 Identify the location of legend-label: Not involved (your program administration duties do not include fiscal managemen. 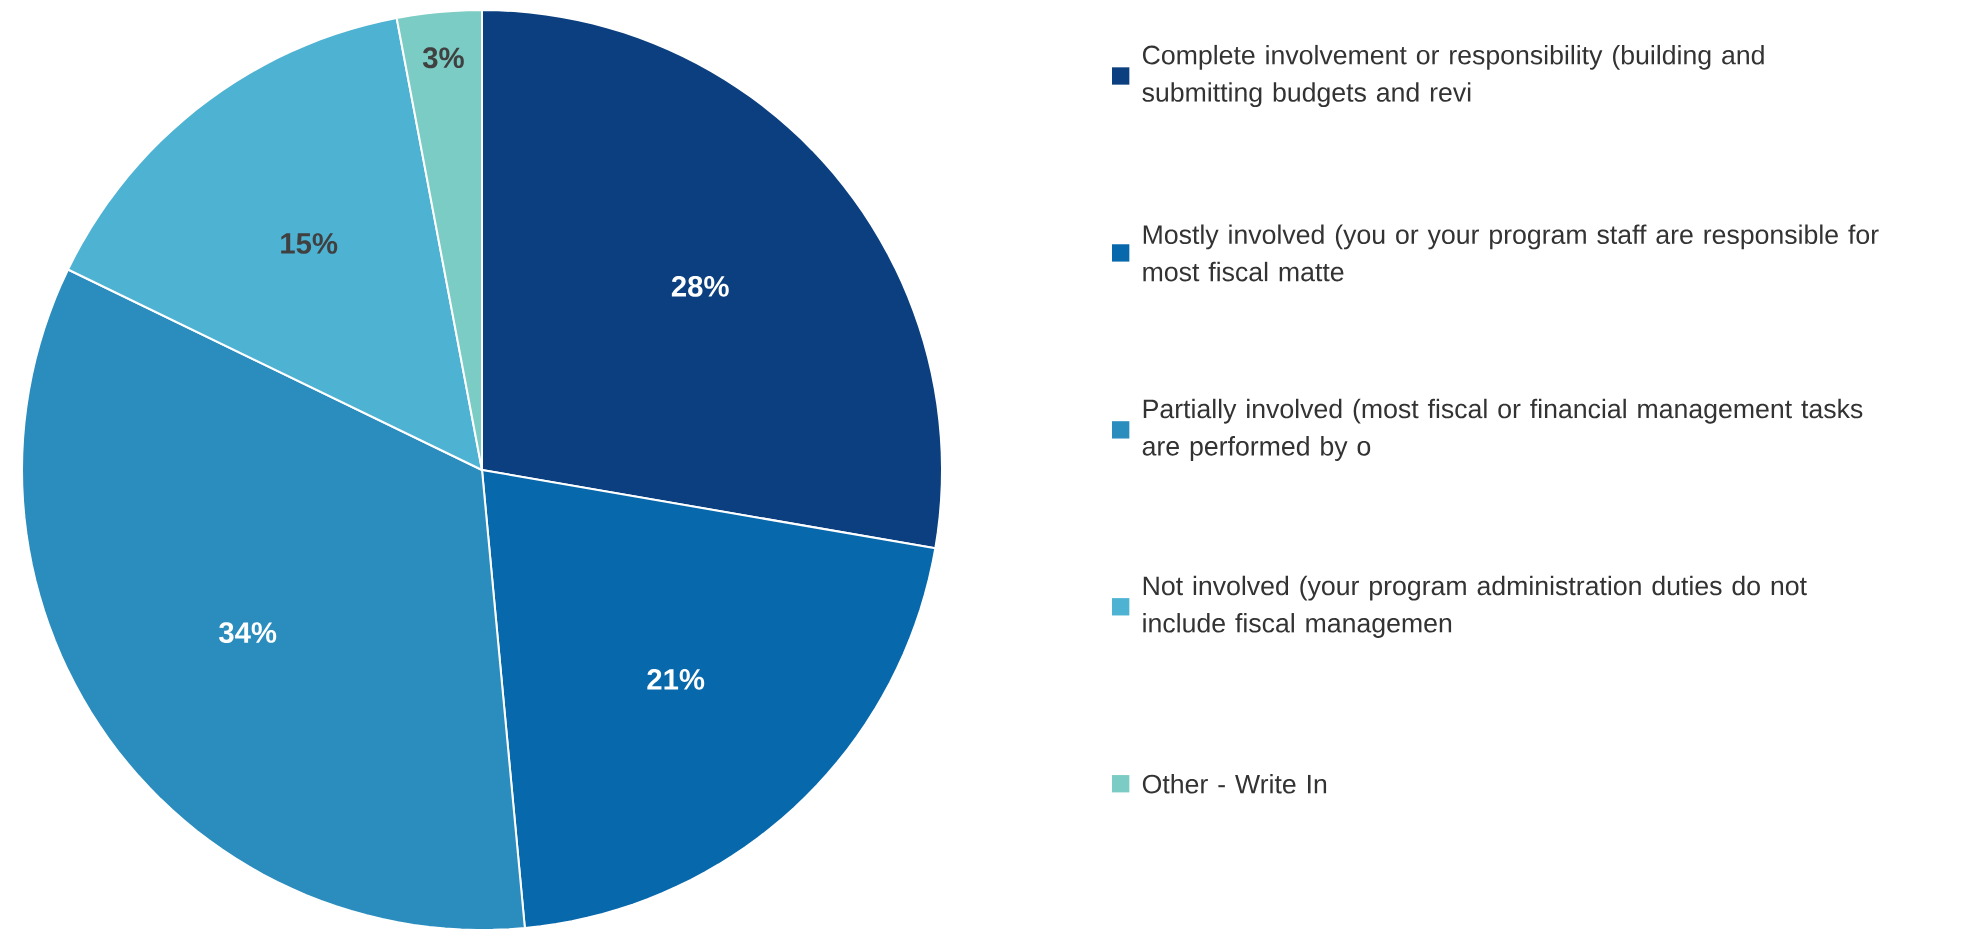
(1475, 606).